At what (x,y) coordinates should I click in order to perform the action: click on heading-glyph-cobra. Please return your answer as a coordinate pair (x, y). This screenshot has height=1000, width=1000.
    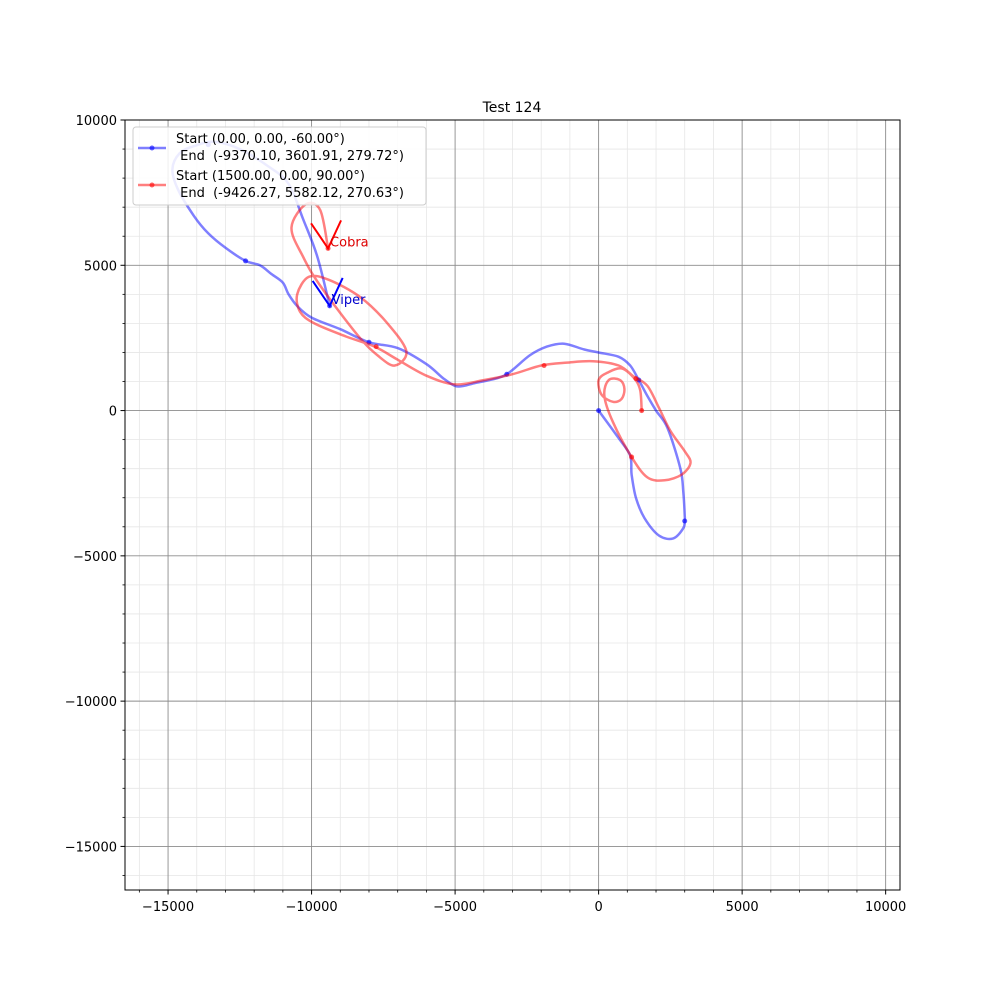
    Looking at the image, I should click on (326, 235).